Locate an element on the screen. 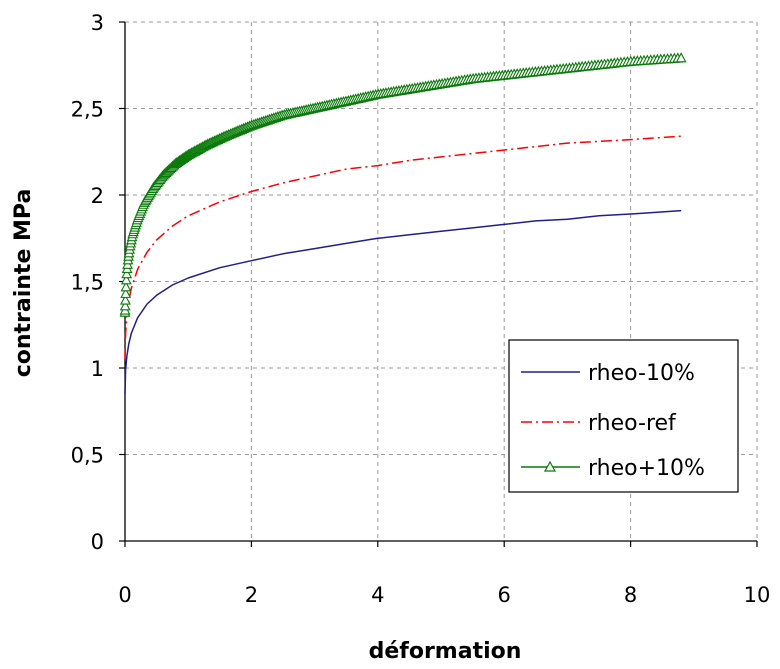 This screenshot has width=780, height=669. y-tick-label: 1 is located at coordinates (97, 369).